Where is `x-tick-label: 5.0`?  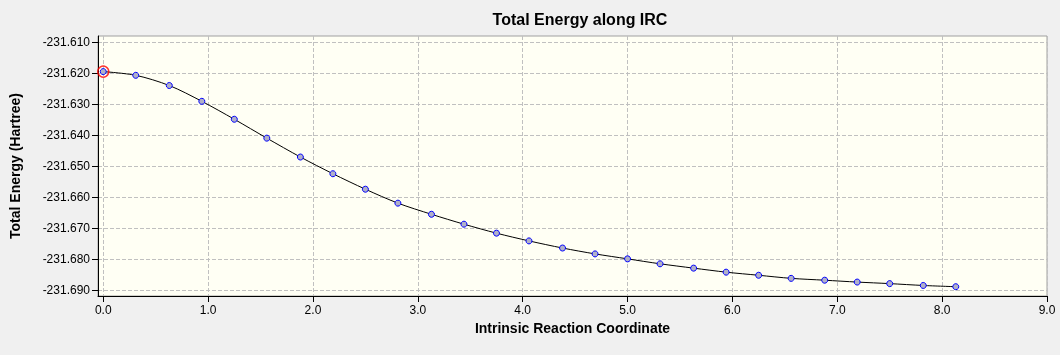 x-tick-label: 5.0 is located at coordinates (628, 310).